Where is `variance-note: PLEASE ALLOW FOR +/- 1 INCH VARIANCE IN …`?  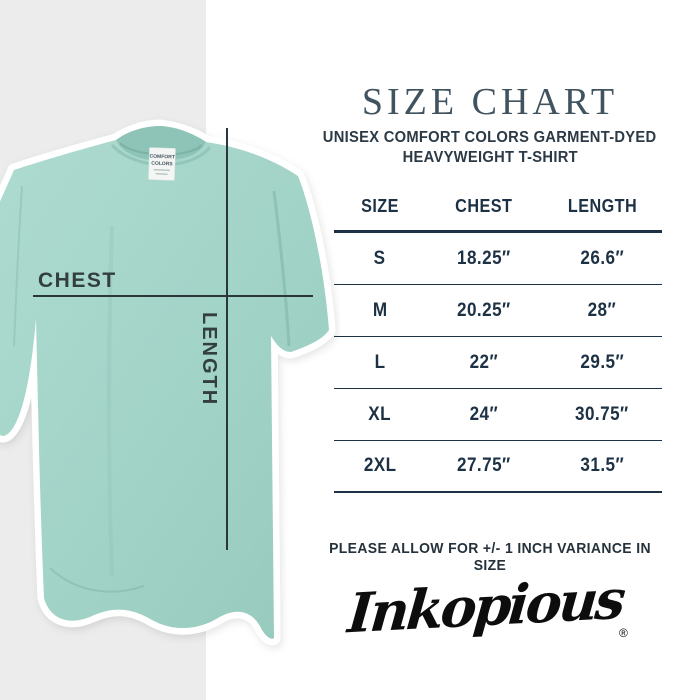 variance-note: PLEASE ALLOW FOR +/- 1 INCH VARIANCE IN … is located at coordinates (490, 557).